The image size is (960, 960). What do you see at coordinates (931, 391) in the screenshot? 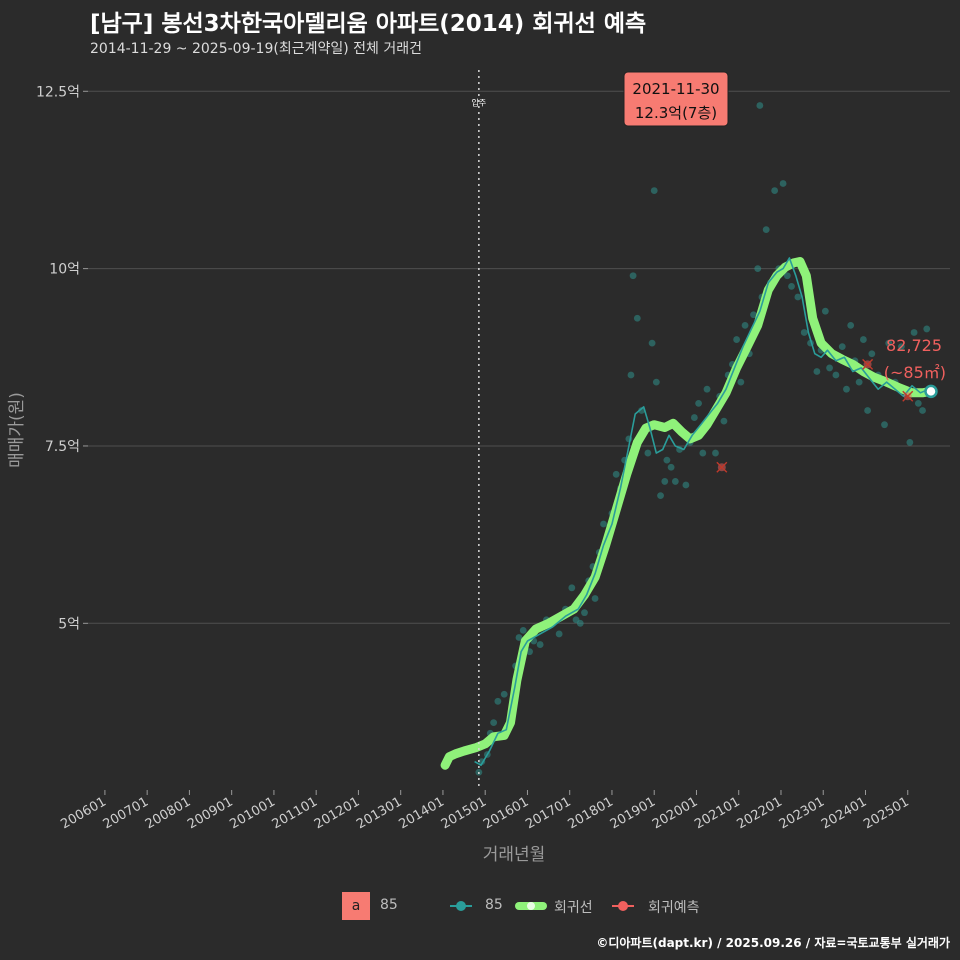
I see `latest-point` at bounding box center [931, 391].